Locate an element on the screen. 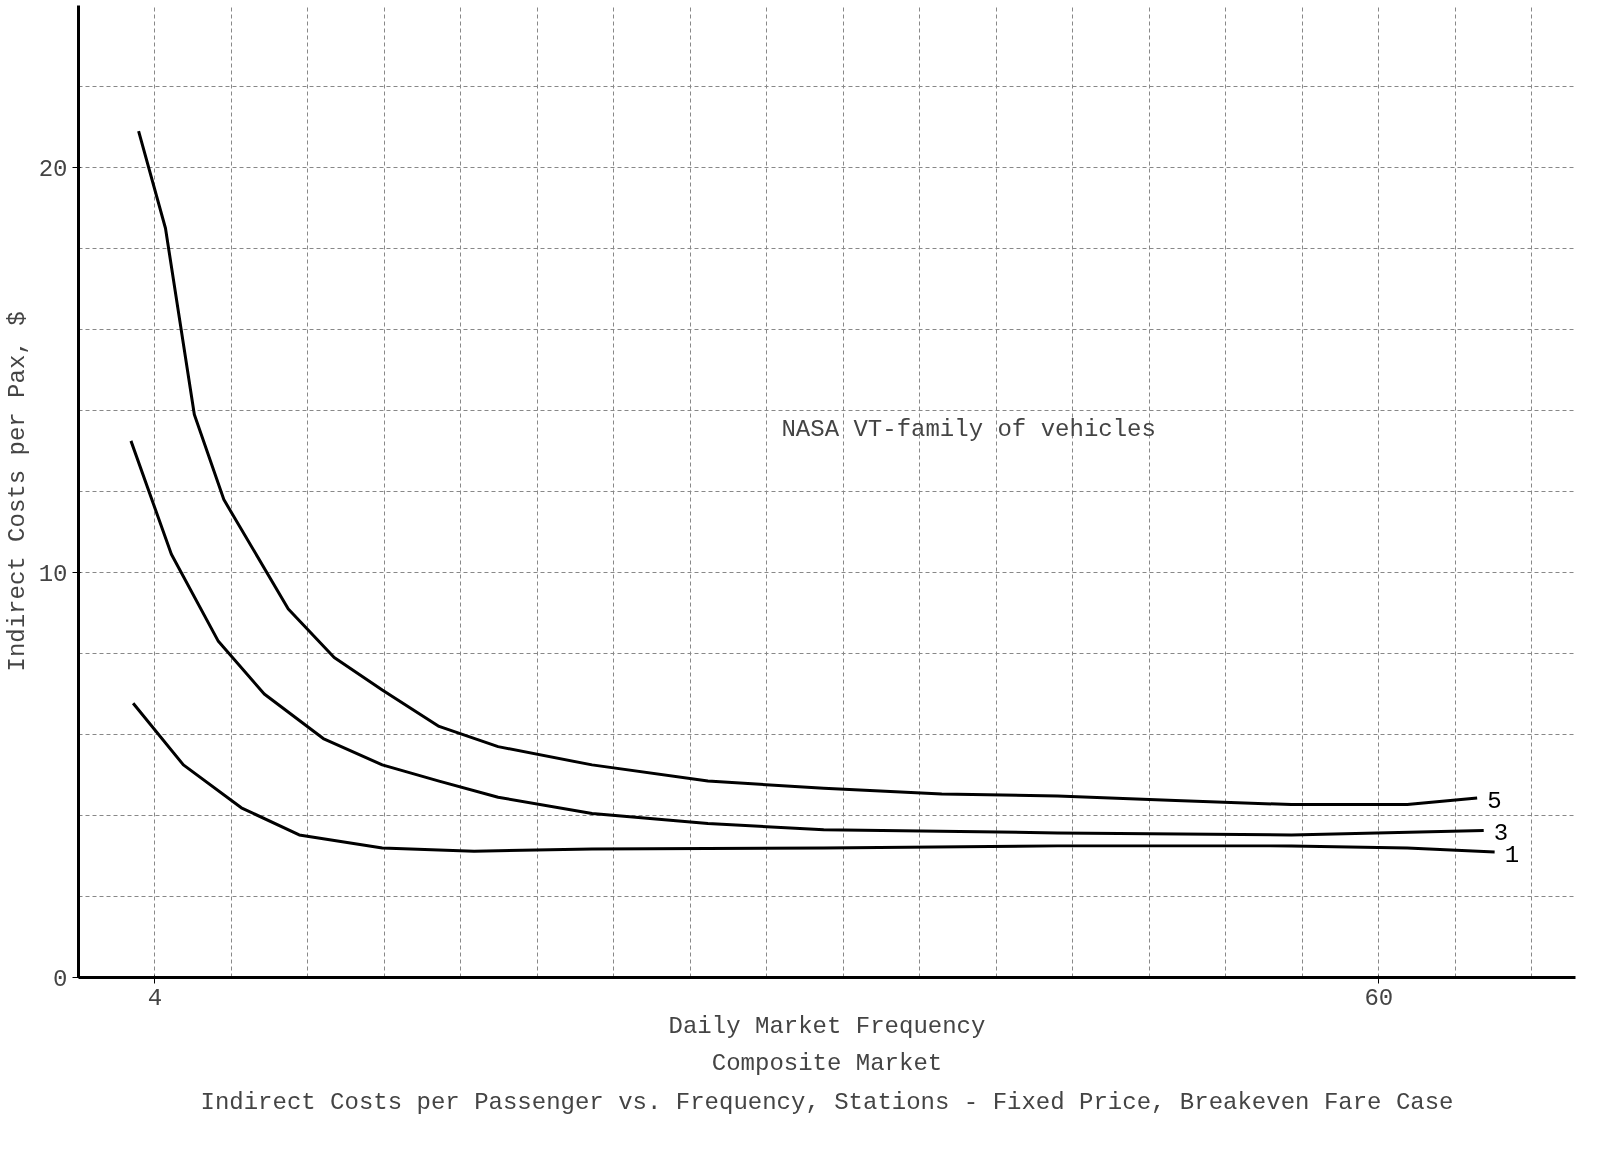  x-axis-title: Daily Market Frequency is located at coordinates (827, 1026).